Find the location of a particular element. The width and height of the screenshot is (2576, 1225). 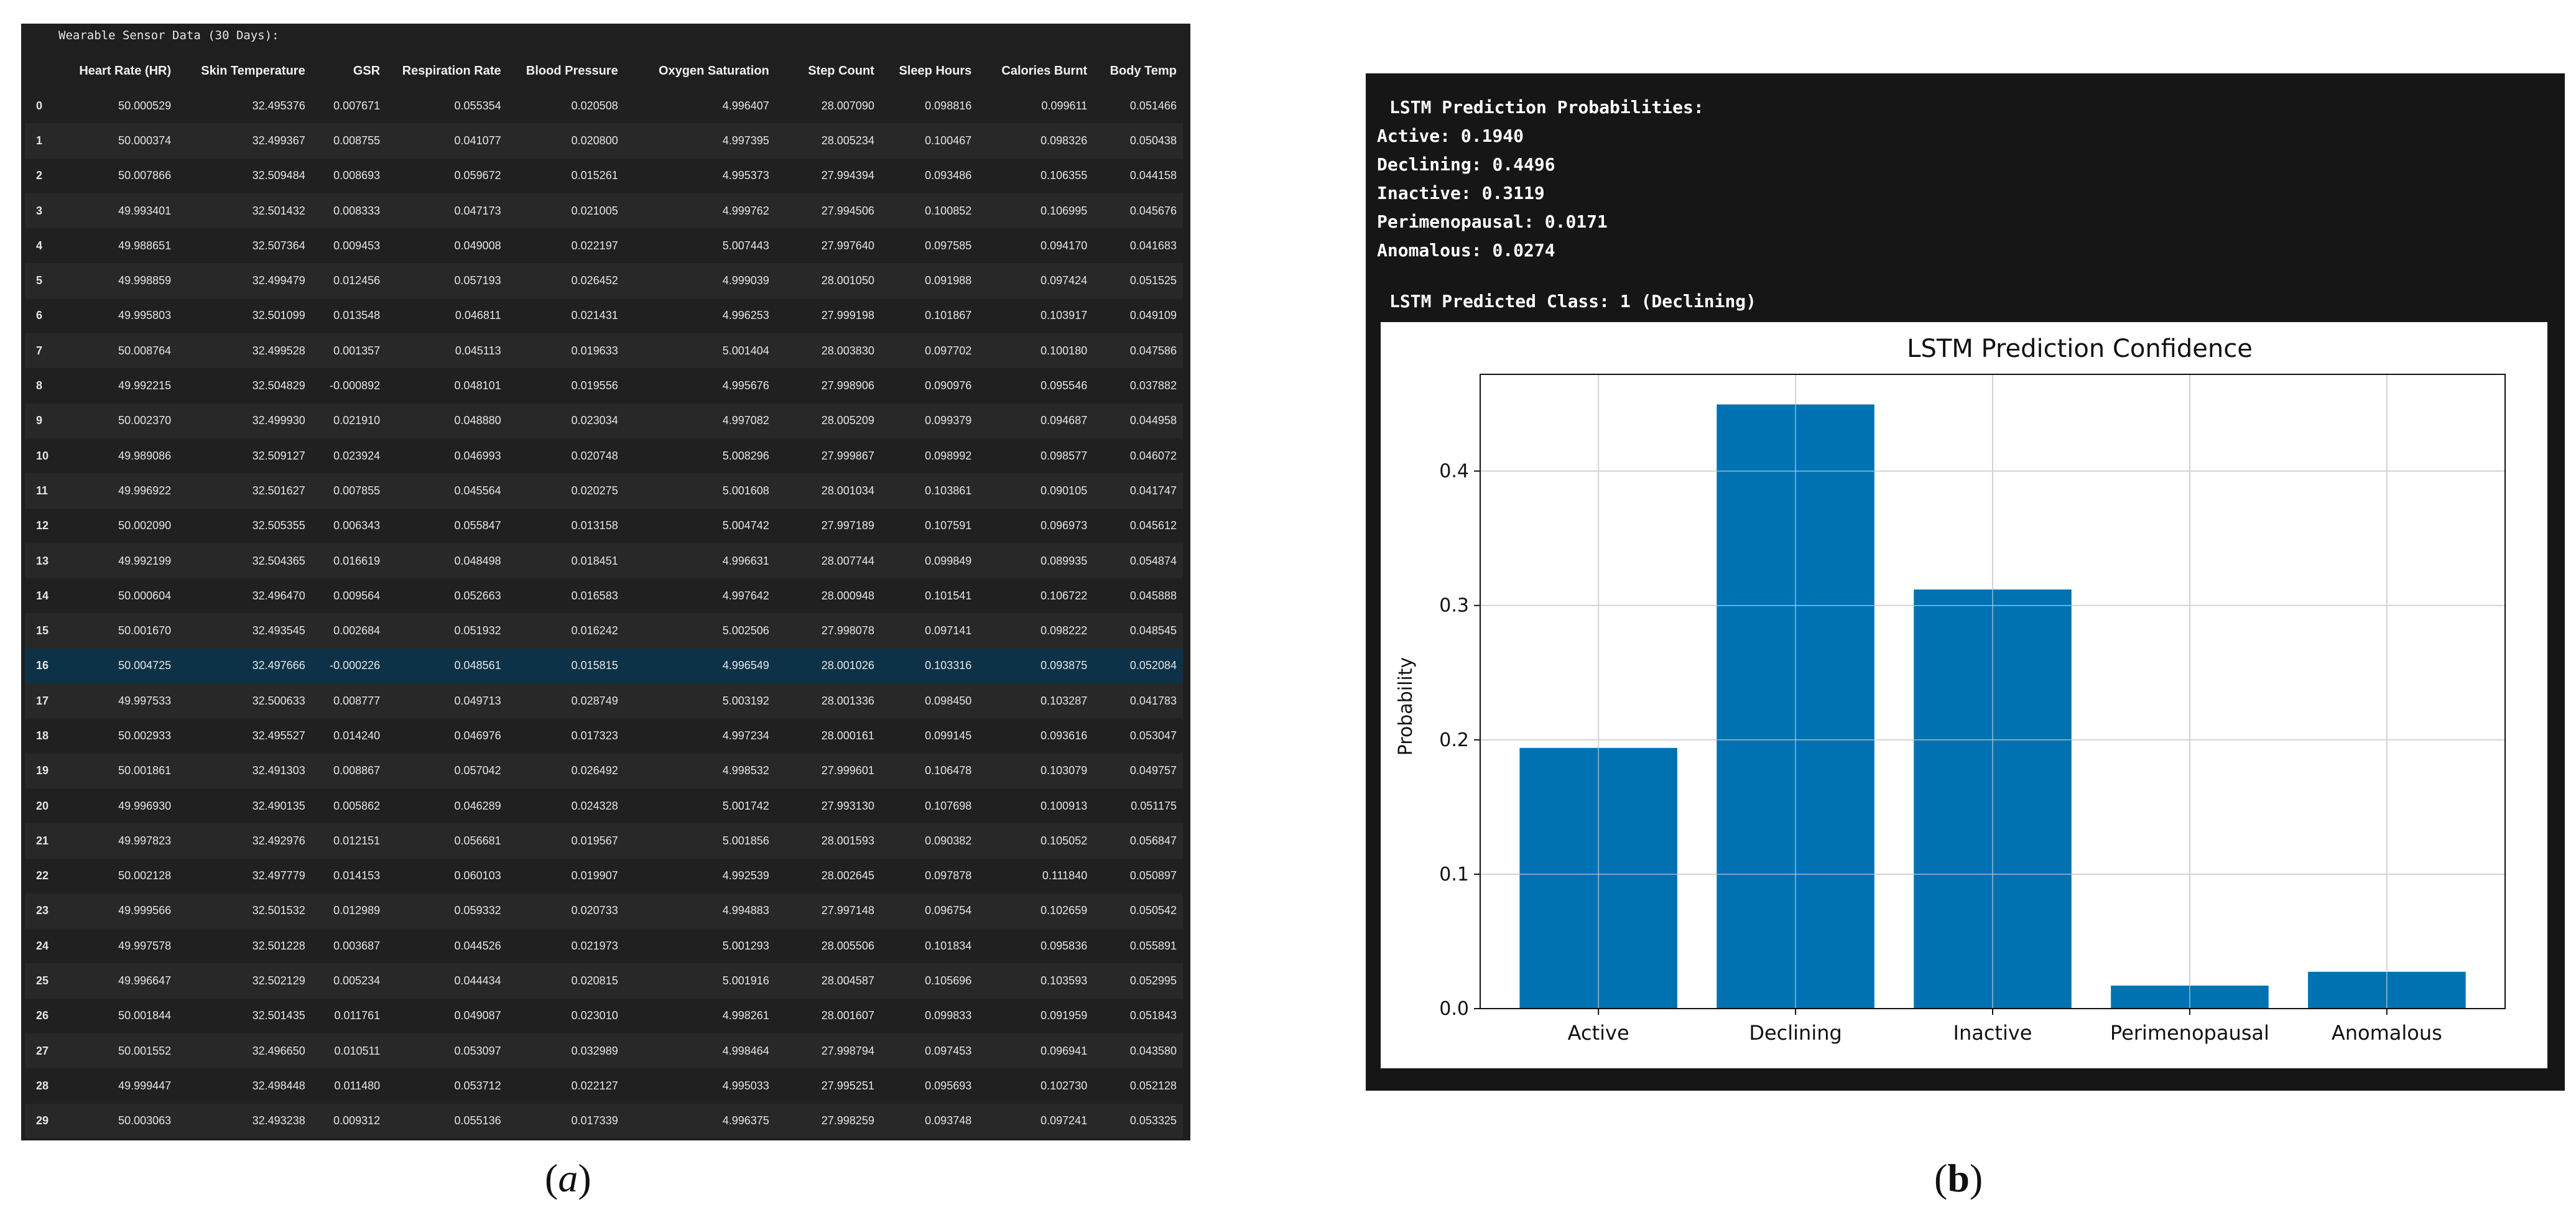

table-cell: 0.103593 is located at coordinates (1064, 980).